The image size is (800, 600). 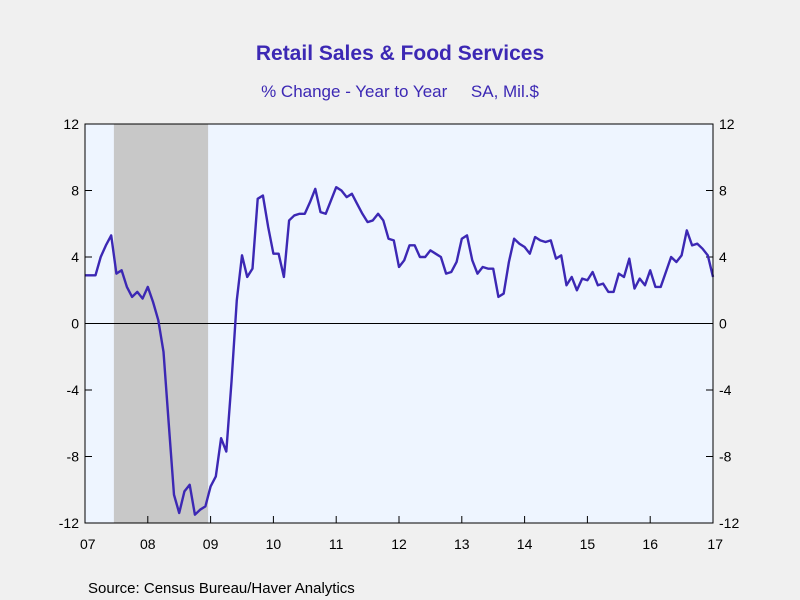 What do you see at coordinates (211, 544) in the screenshot?
I see `x-tick-label: 09` at bounding box center [211, 544].